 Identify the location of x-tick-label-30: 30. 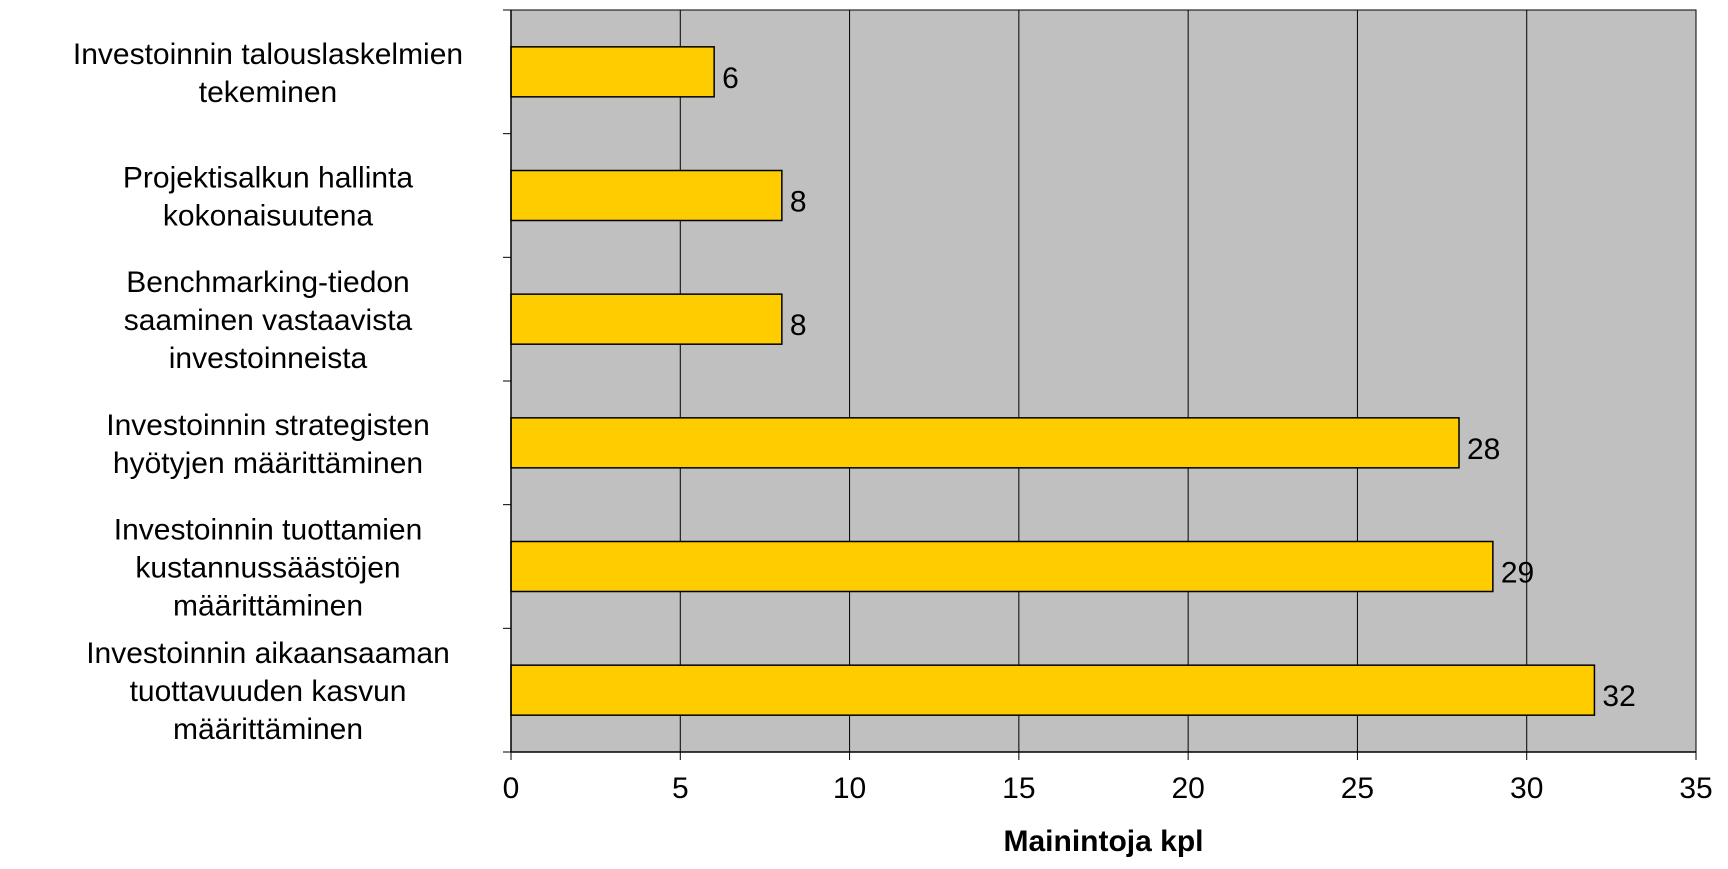
(1526, 788).